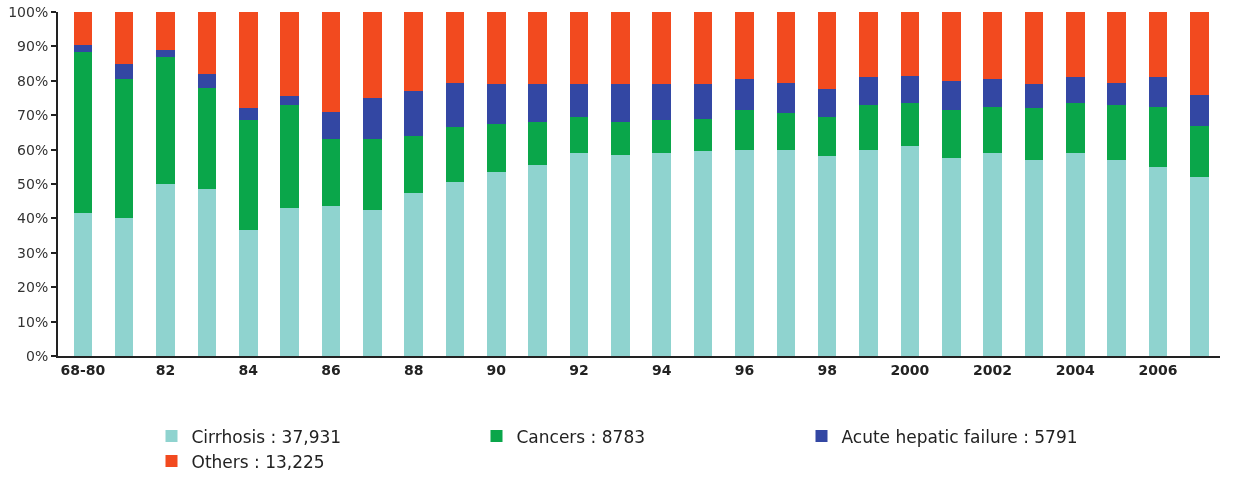  I want to click on x-tick-label: 86, so click(331, 369).